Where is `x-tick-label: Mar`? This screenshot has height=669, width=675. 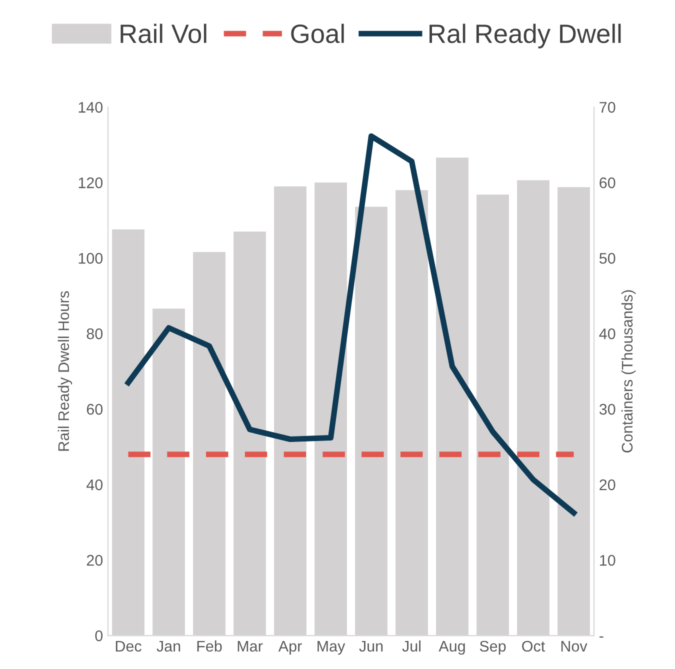 x-tick-label: Mar is located at coordinates (250, 646).